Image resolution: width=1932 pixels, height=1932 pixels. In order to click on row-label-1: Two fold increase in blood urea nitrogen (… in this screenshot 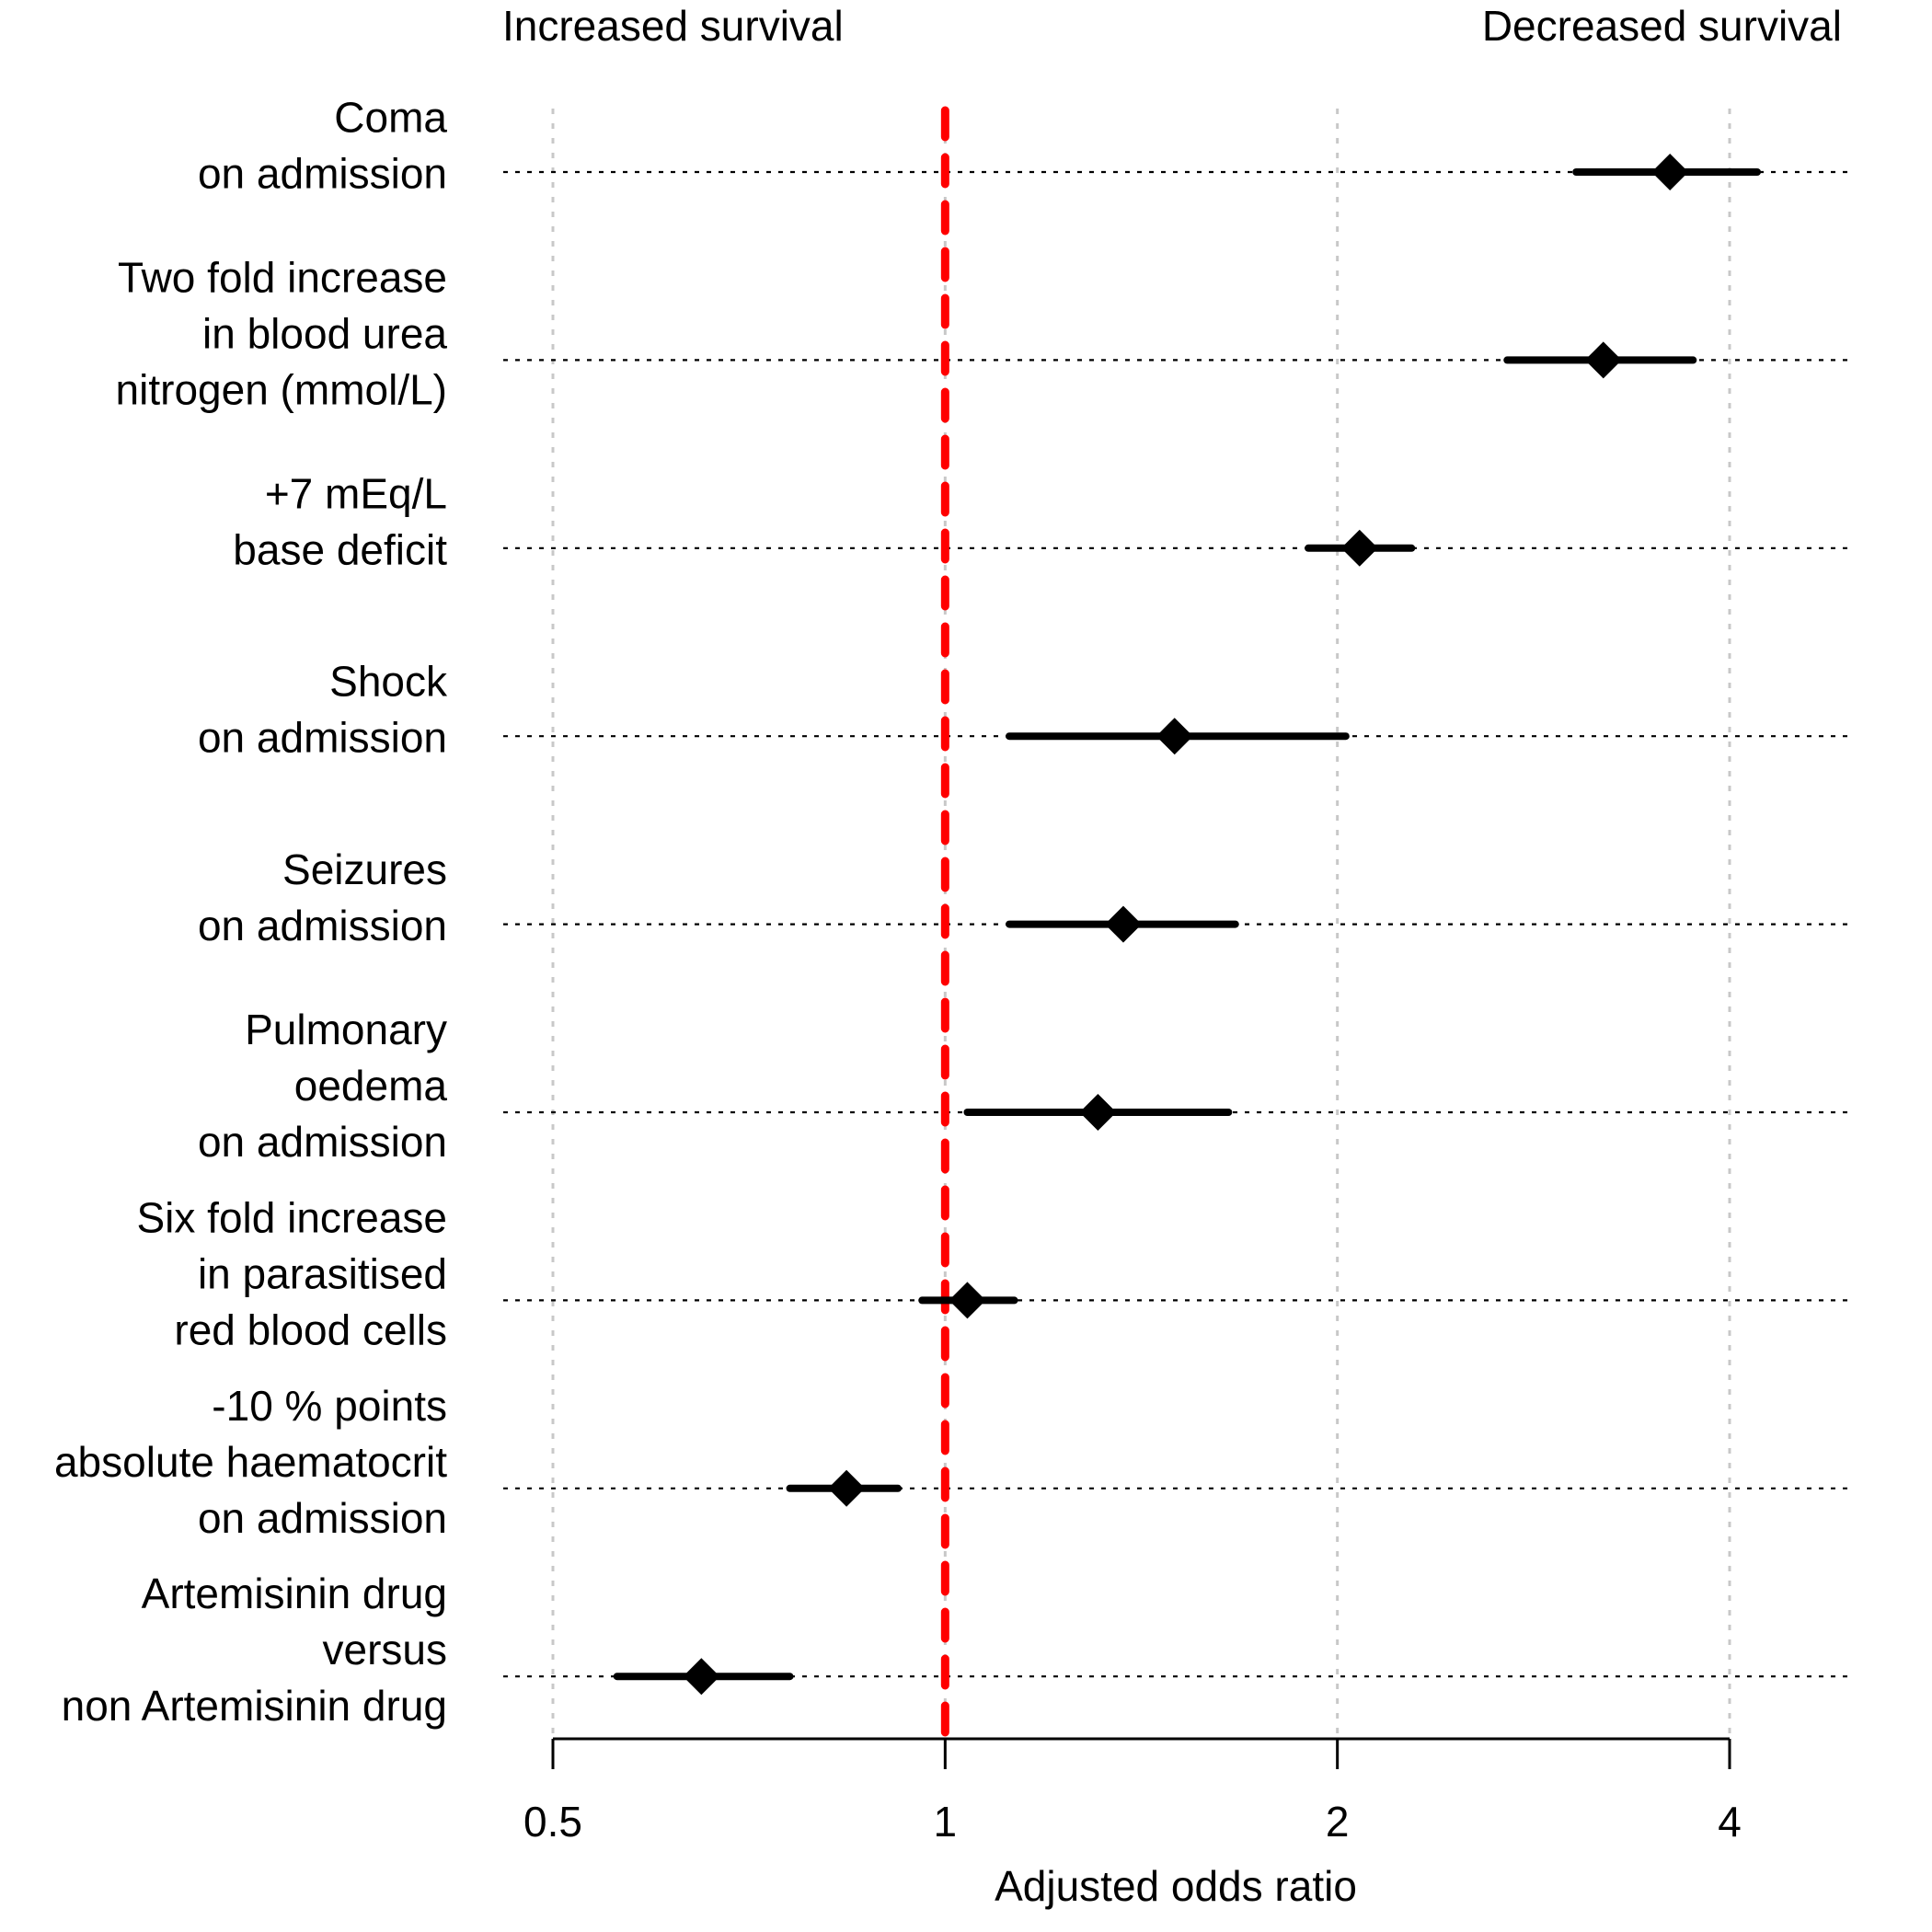, I will do `click(282, 333)`.